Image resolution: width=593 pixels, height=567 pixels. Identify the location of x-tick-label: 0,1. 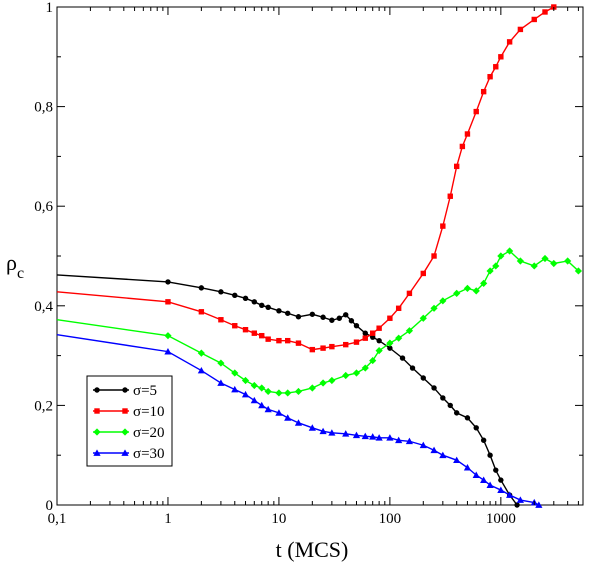
(57, 519).